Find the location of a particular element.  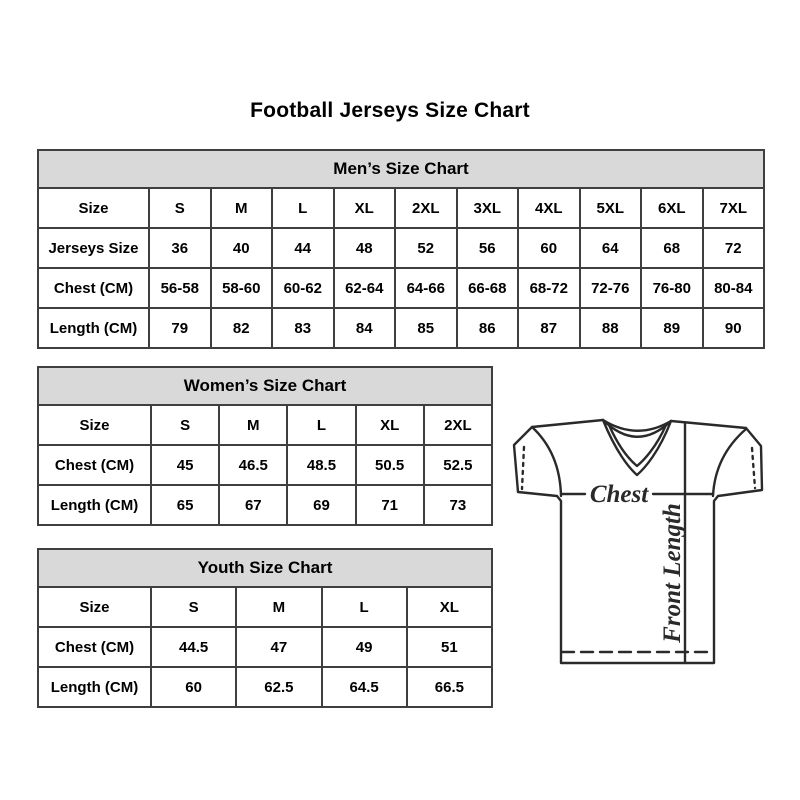

table-cell: 40 is located at coordinates (241, 248).